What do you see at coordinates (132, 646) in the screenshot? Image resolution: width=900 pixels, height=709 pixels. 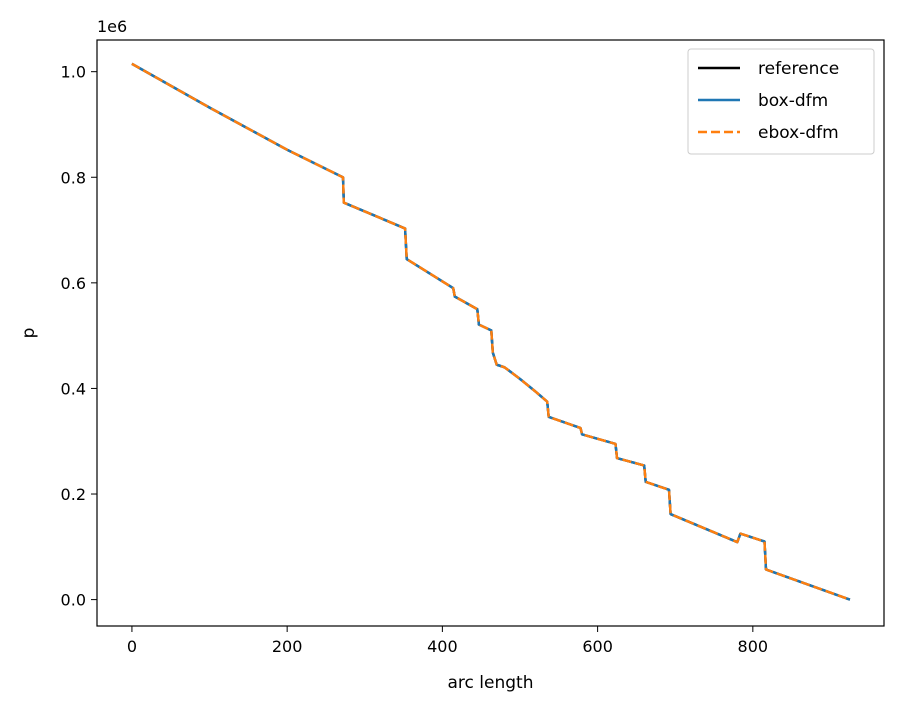 I see `x-tick-label: 0` at bounding box center [132, 646].